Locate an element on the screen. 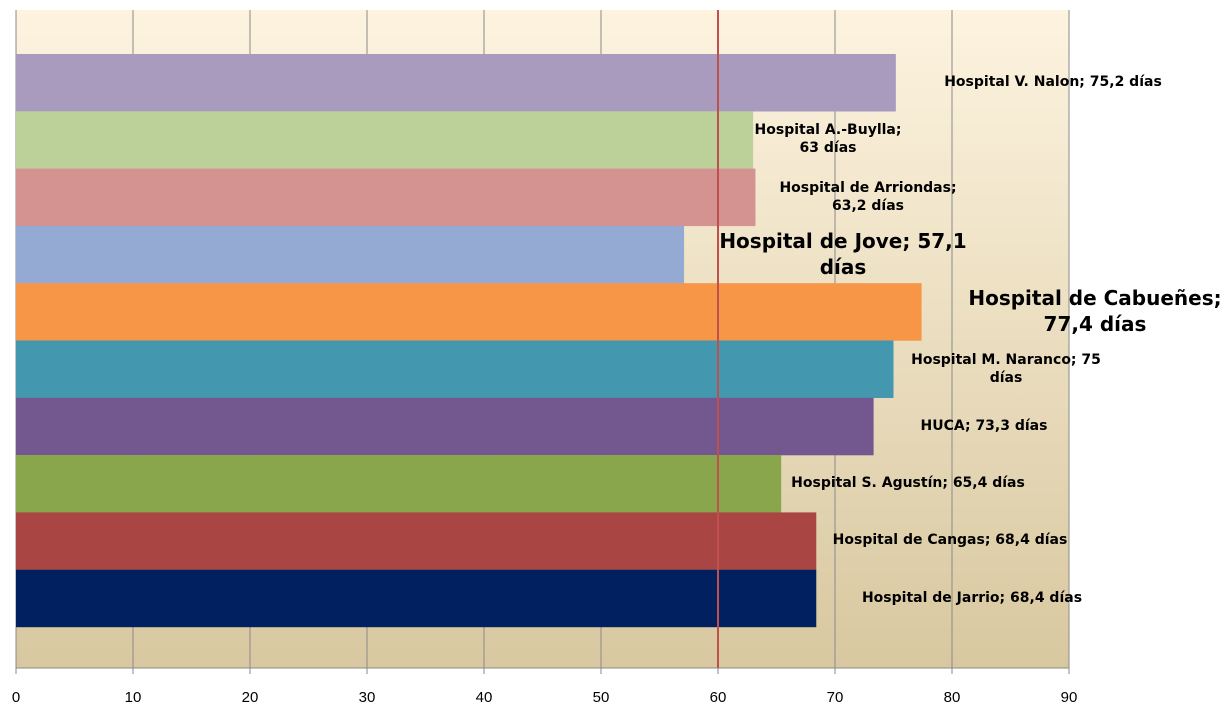  x-tick-label: 50 is located at coordinates (601, 697).